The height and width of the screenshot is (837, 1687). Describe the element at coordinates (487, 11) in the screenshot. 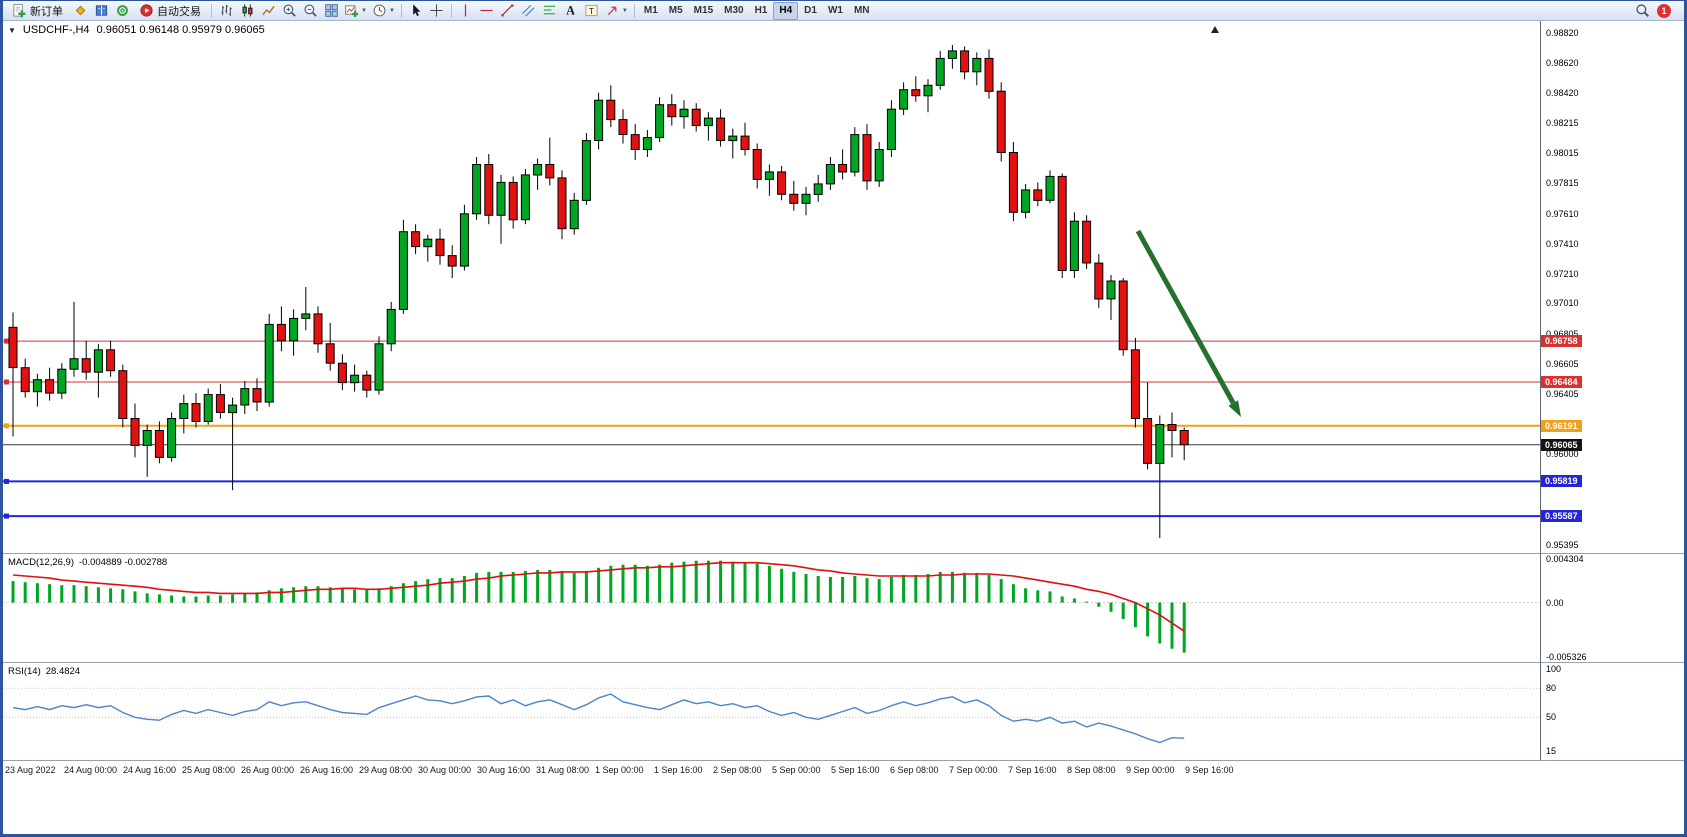

I see `horizontal-line-button` at that location.